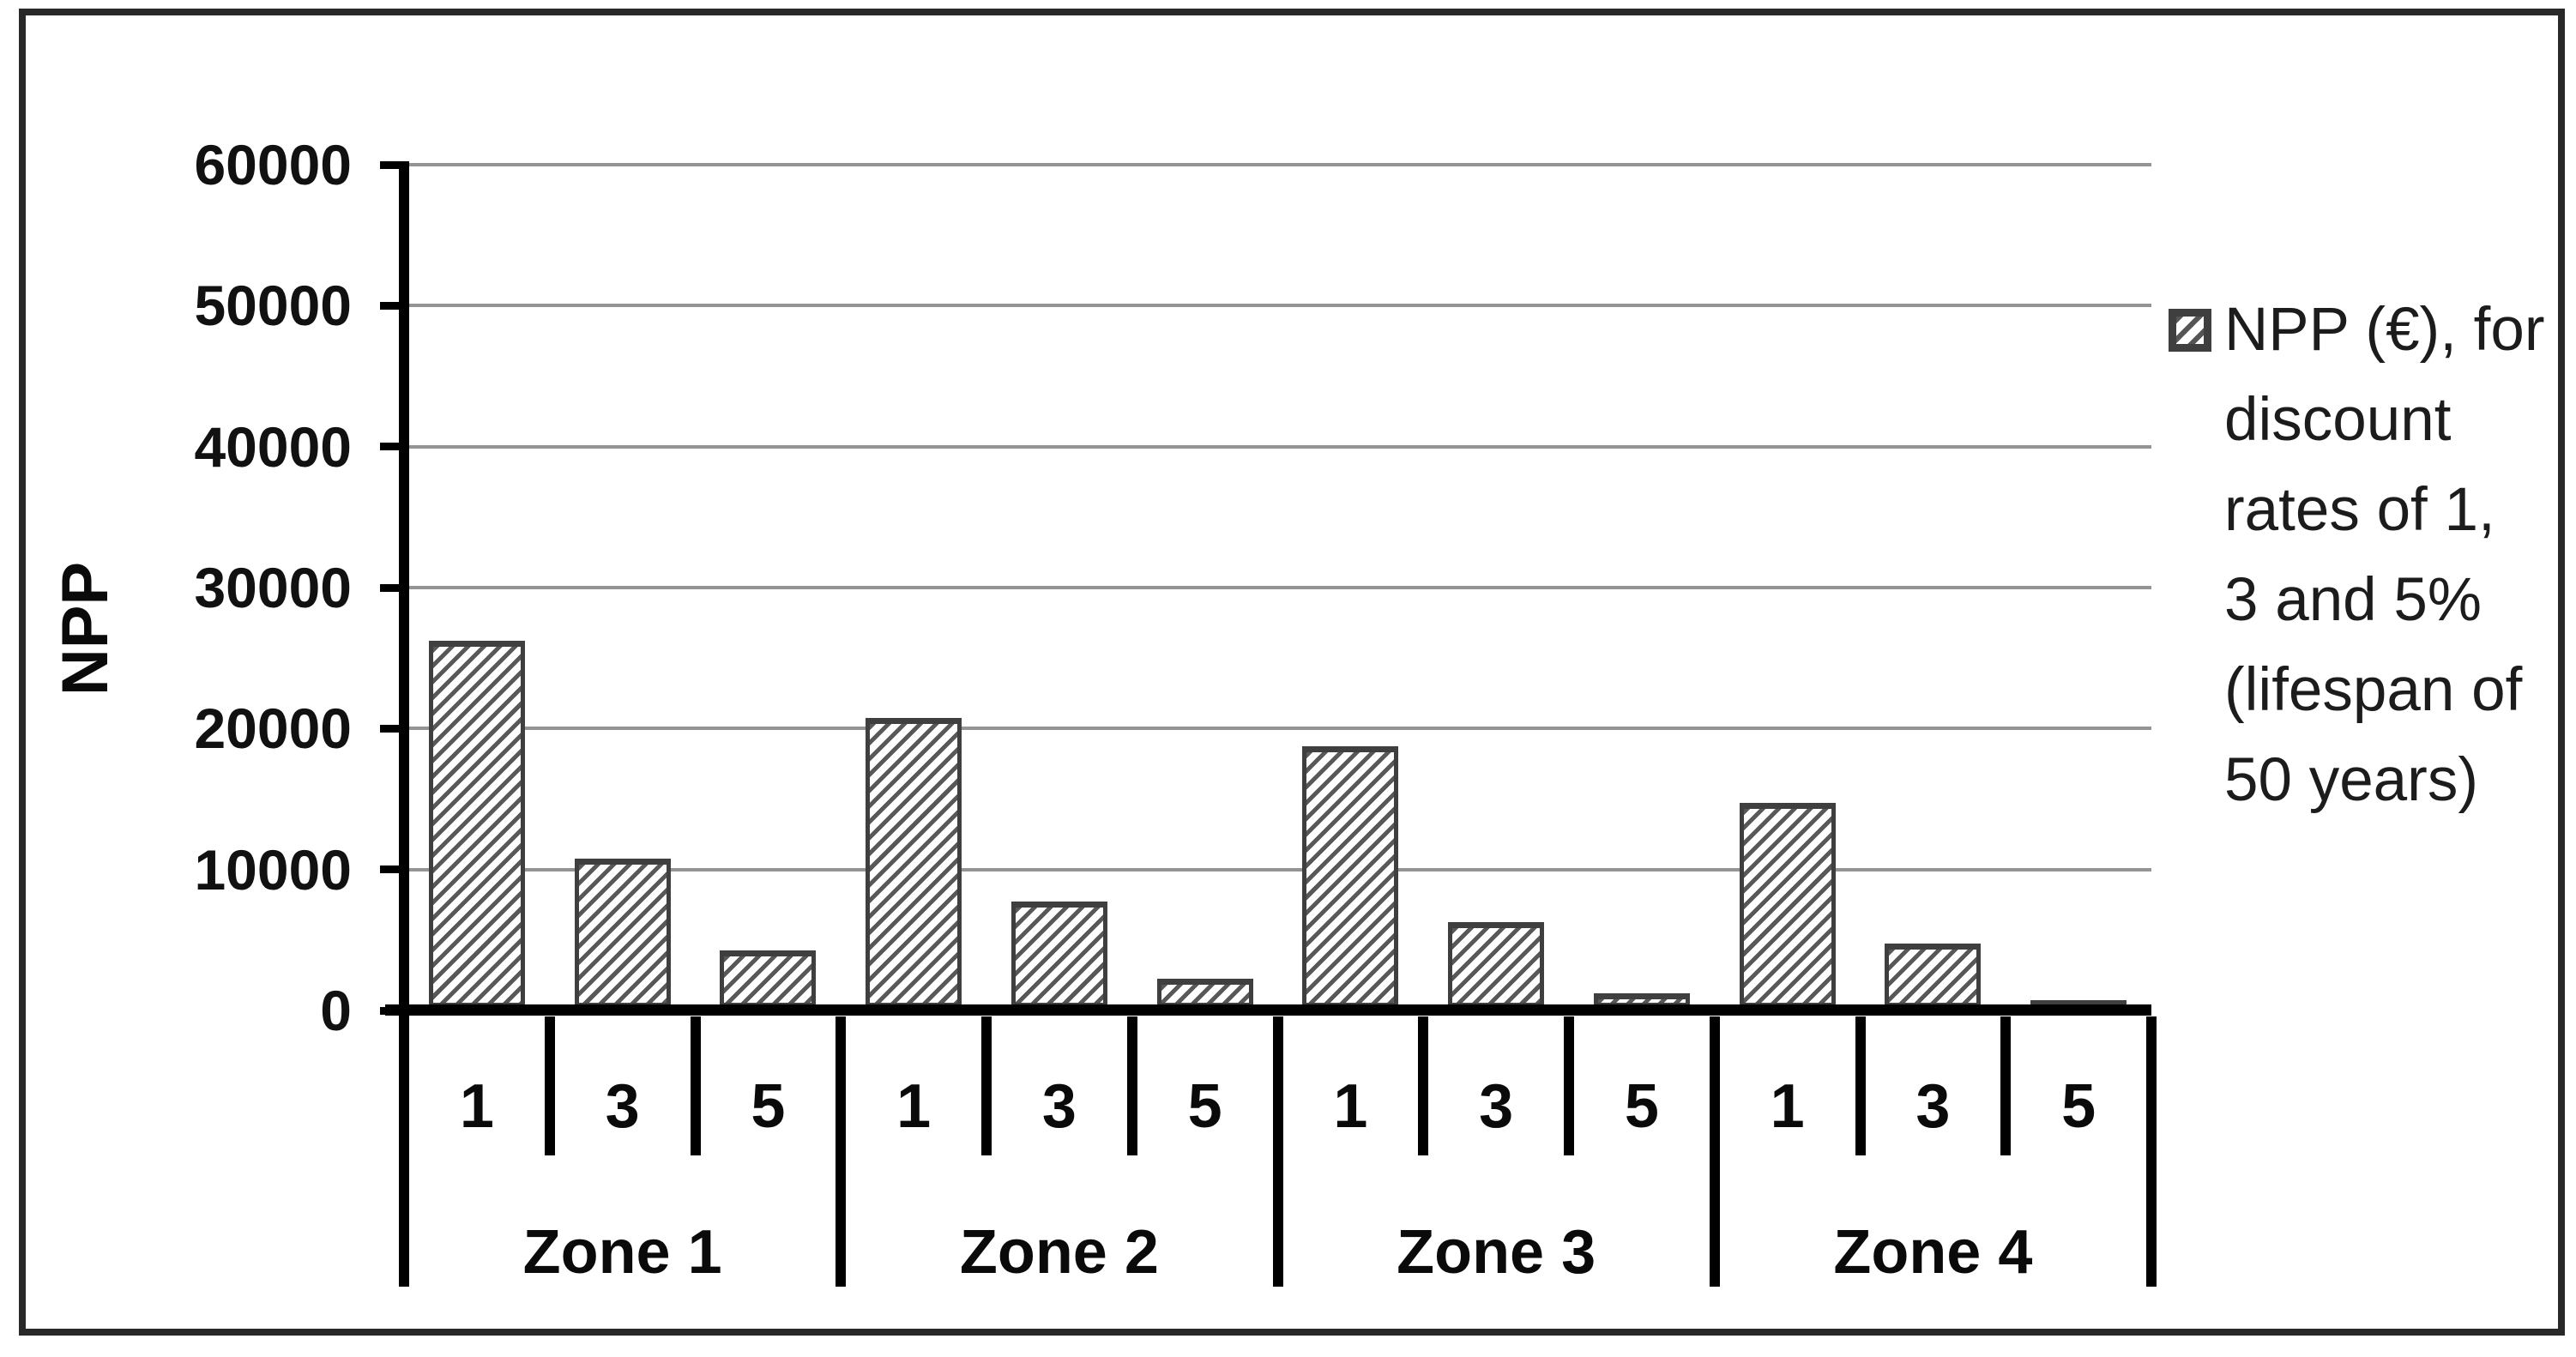 This screenshot has height=1357, width=2576. What do you see at coordinates (1787, 904) in the screenshot?
I see `bar-zone4-rate1` at bounding box center [1787, 904].